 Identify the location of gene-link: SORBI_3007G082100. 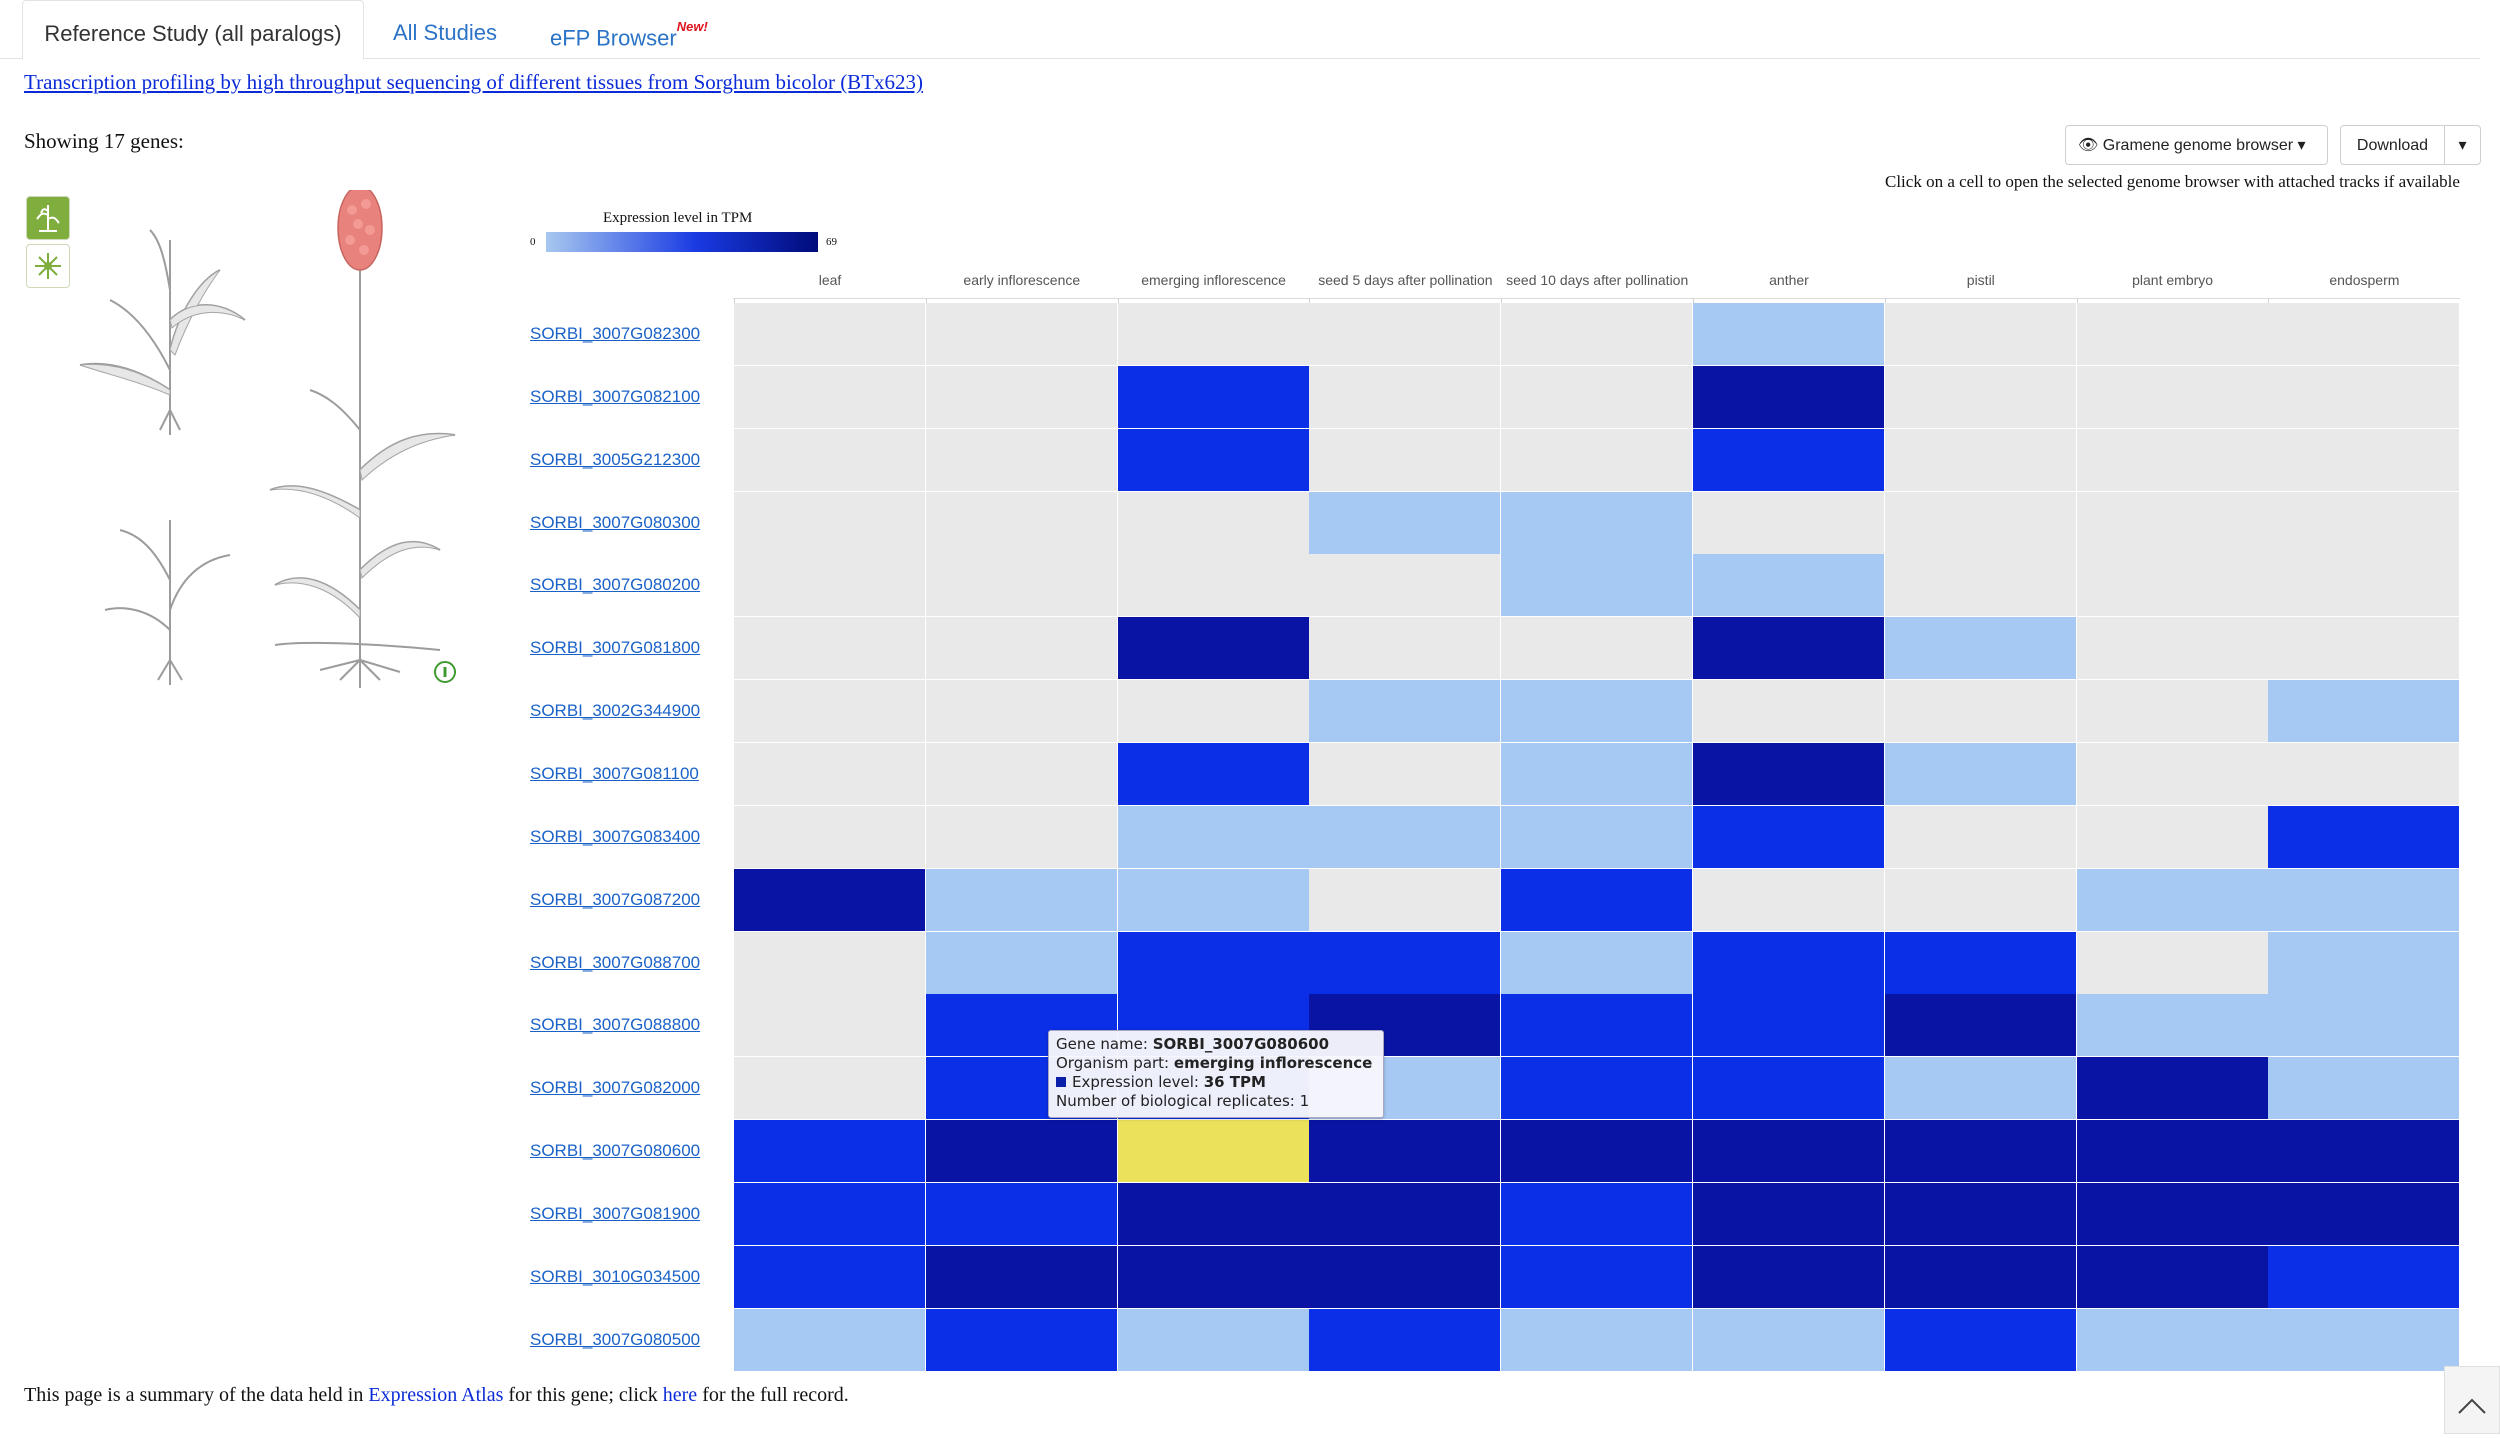
(615, 396).